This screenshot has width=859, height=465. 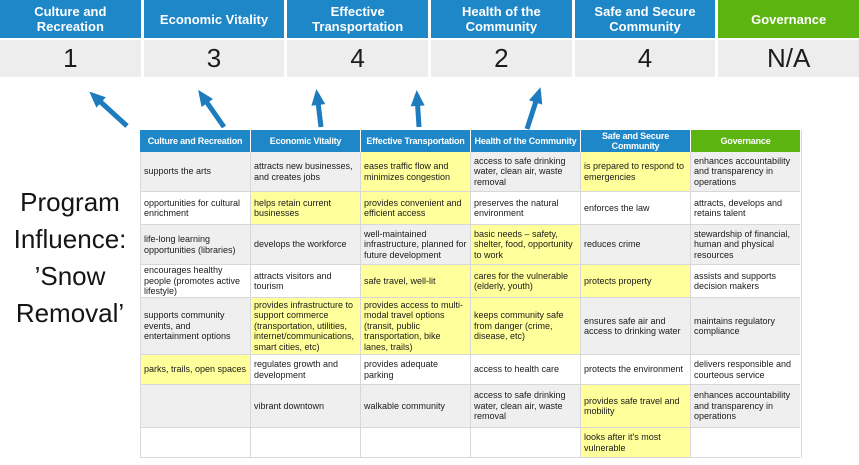 I want to click on matrix-cell: protects the environment, so click(x=635, y=370).